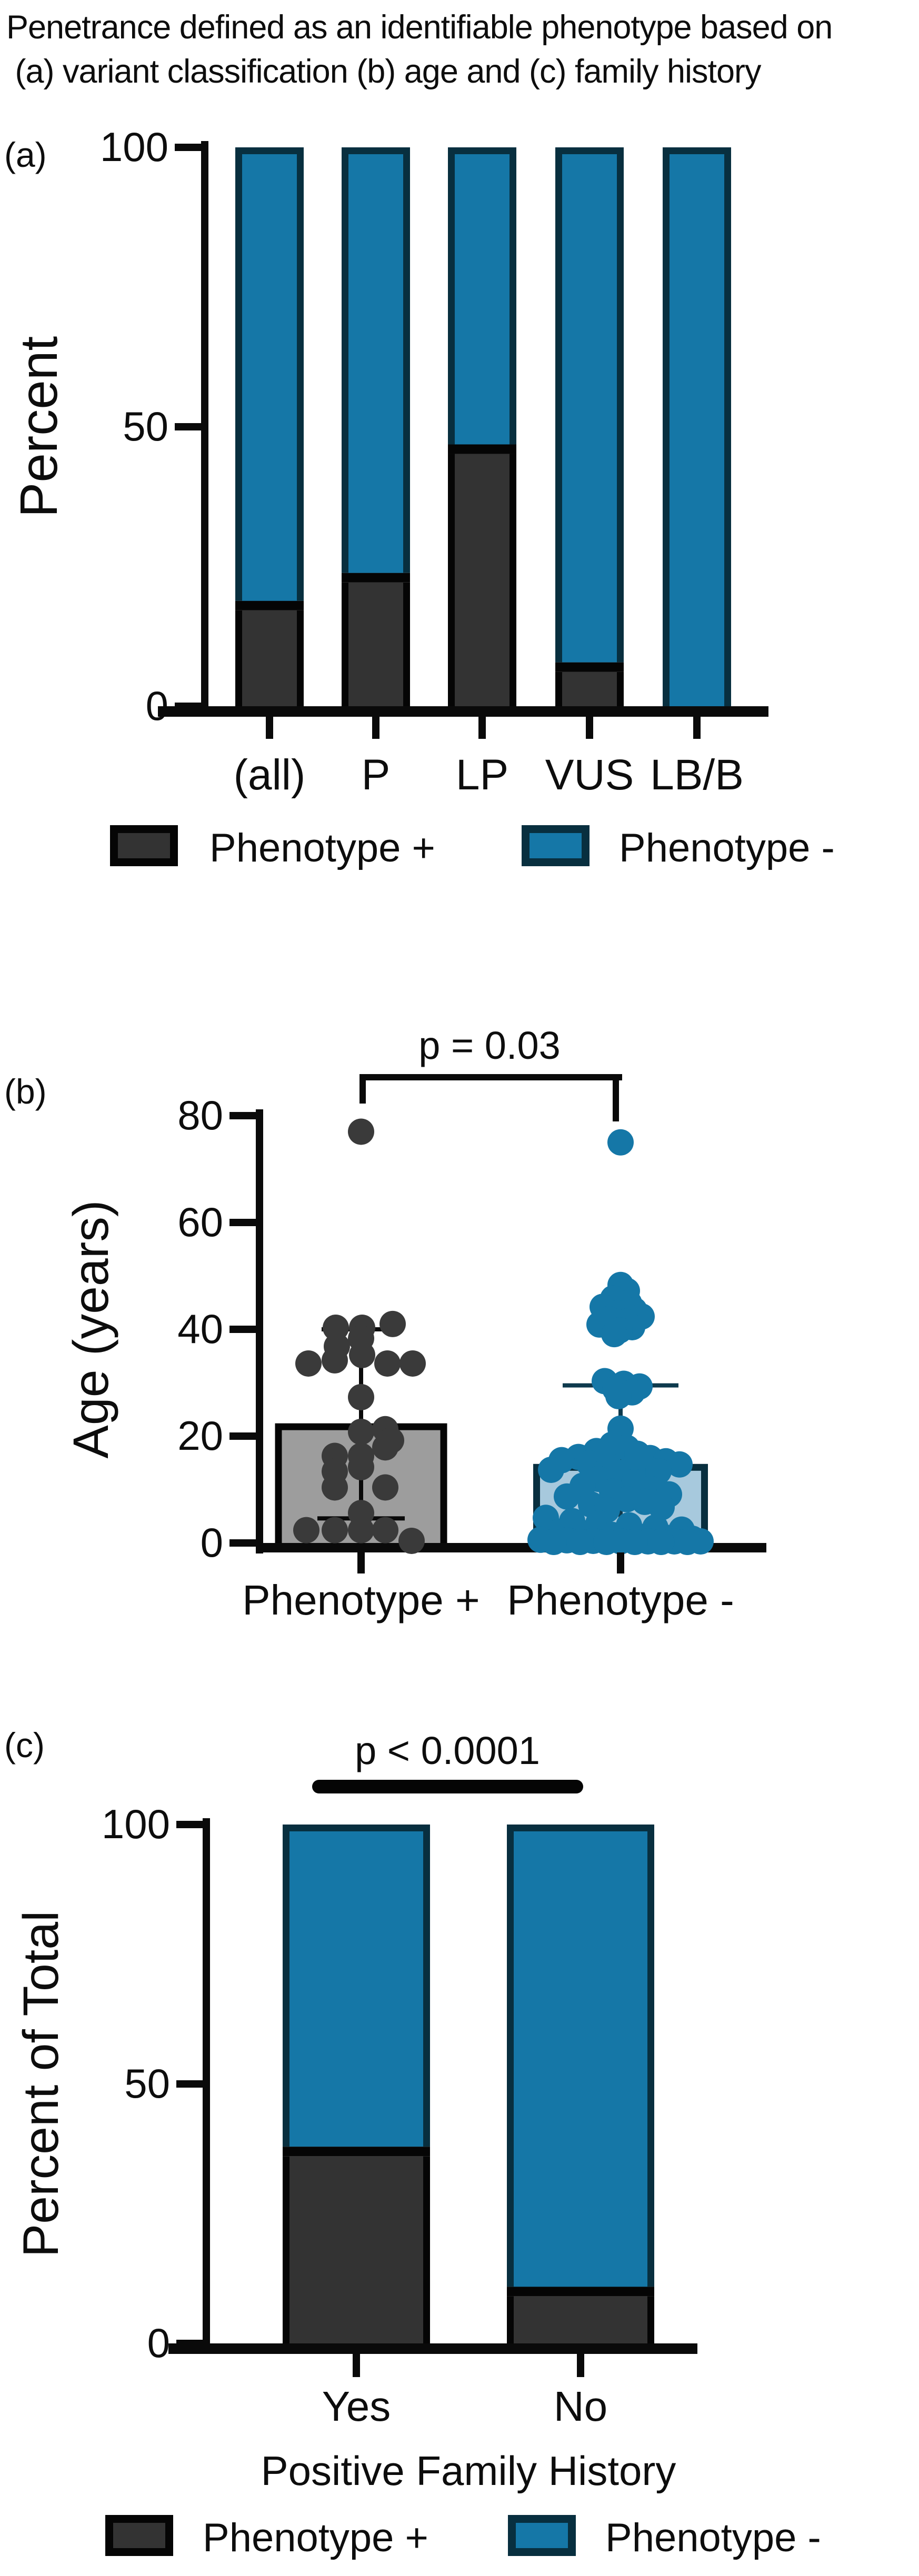  I want to click on panel-a-category-label: LP, so click(482, 775).